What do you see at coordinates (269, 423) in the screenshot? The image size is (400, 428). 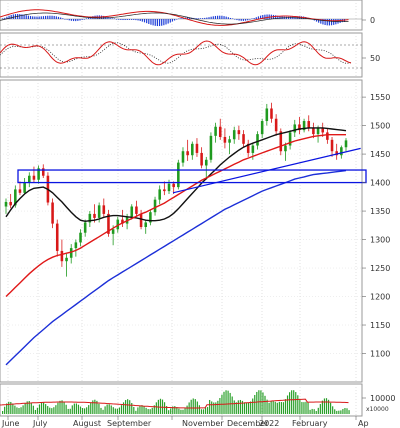 I see `x-tick-label-2022: 2022` at bounding box center [269, 423].